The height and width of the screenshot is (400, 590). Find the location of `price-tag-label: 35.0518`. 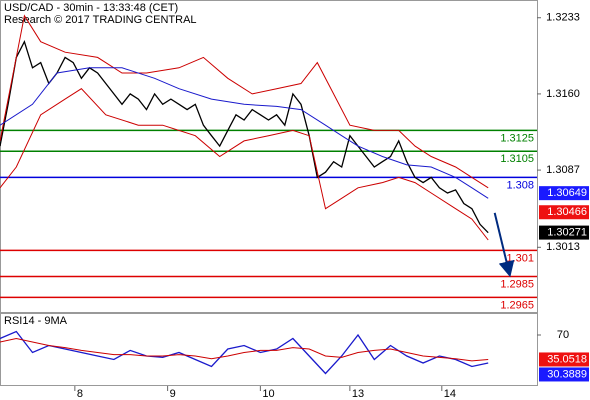

price-tag-label: 35.0518 is located at coordinates (567, 359).